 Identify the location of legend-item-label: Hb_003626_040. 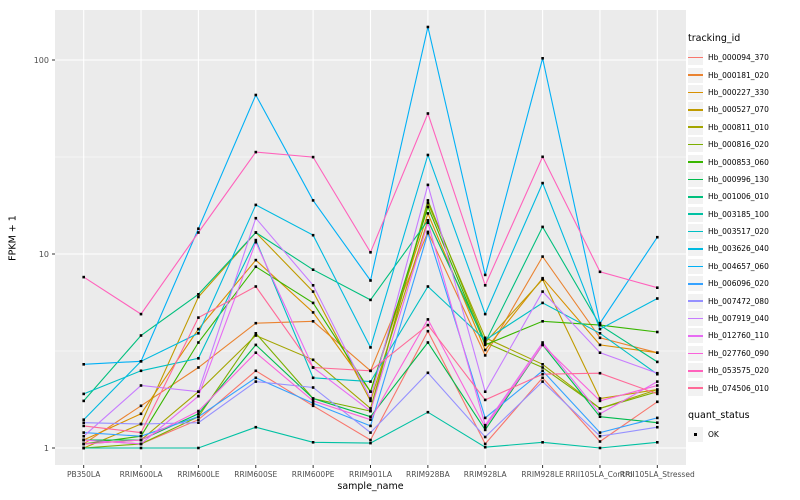
(738, 249).